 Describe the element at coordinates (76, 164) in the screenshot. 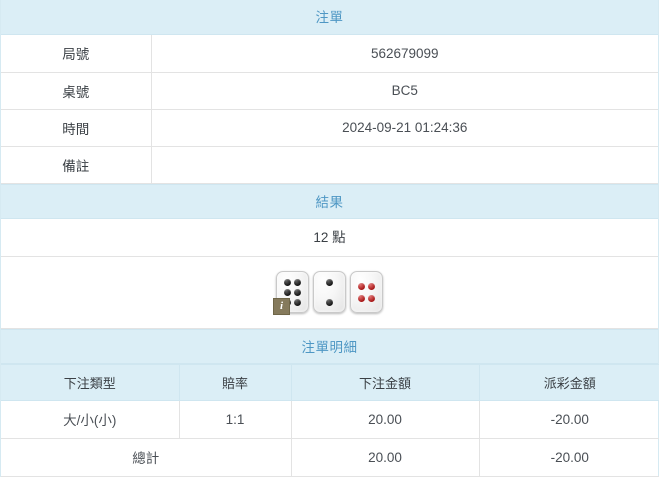

I see `info-label-remark: 備註` at that location.